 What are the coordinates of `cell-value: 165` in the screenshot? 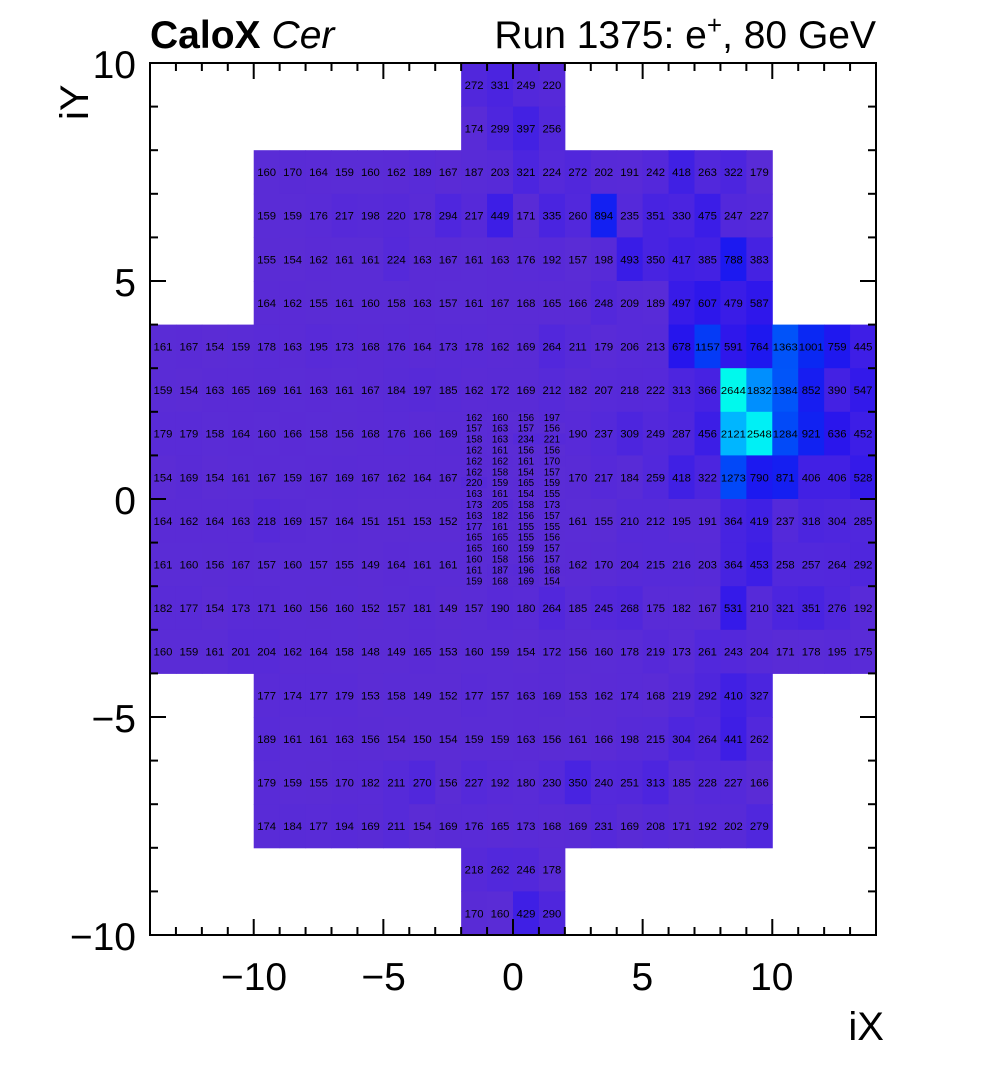 It's located at (474, 549).